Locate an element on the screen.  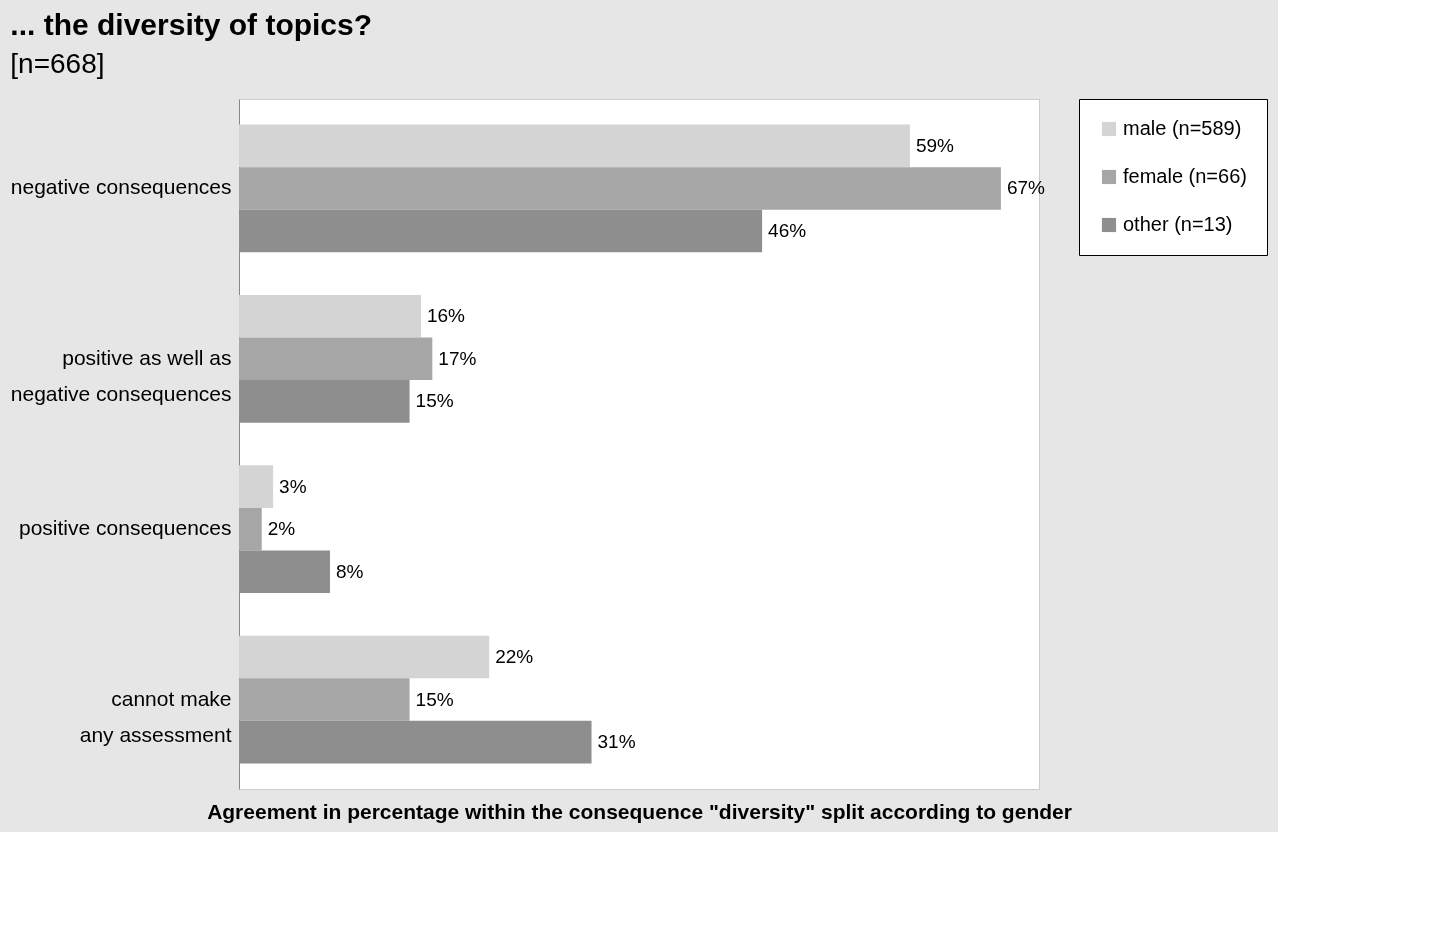
data-label: 31% is located at coordinates (616, 742).